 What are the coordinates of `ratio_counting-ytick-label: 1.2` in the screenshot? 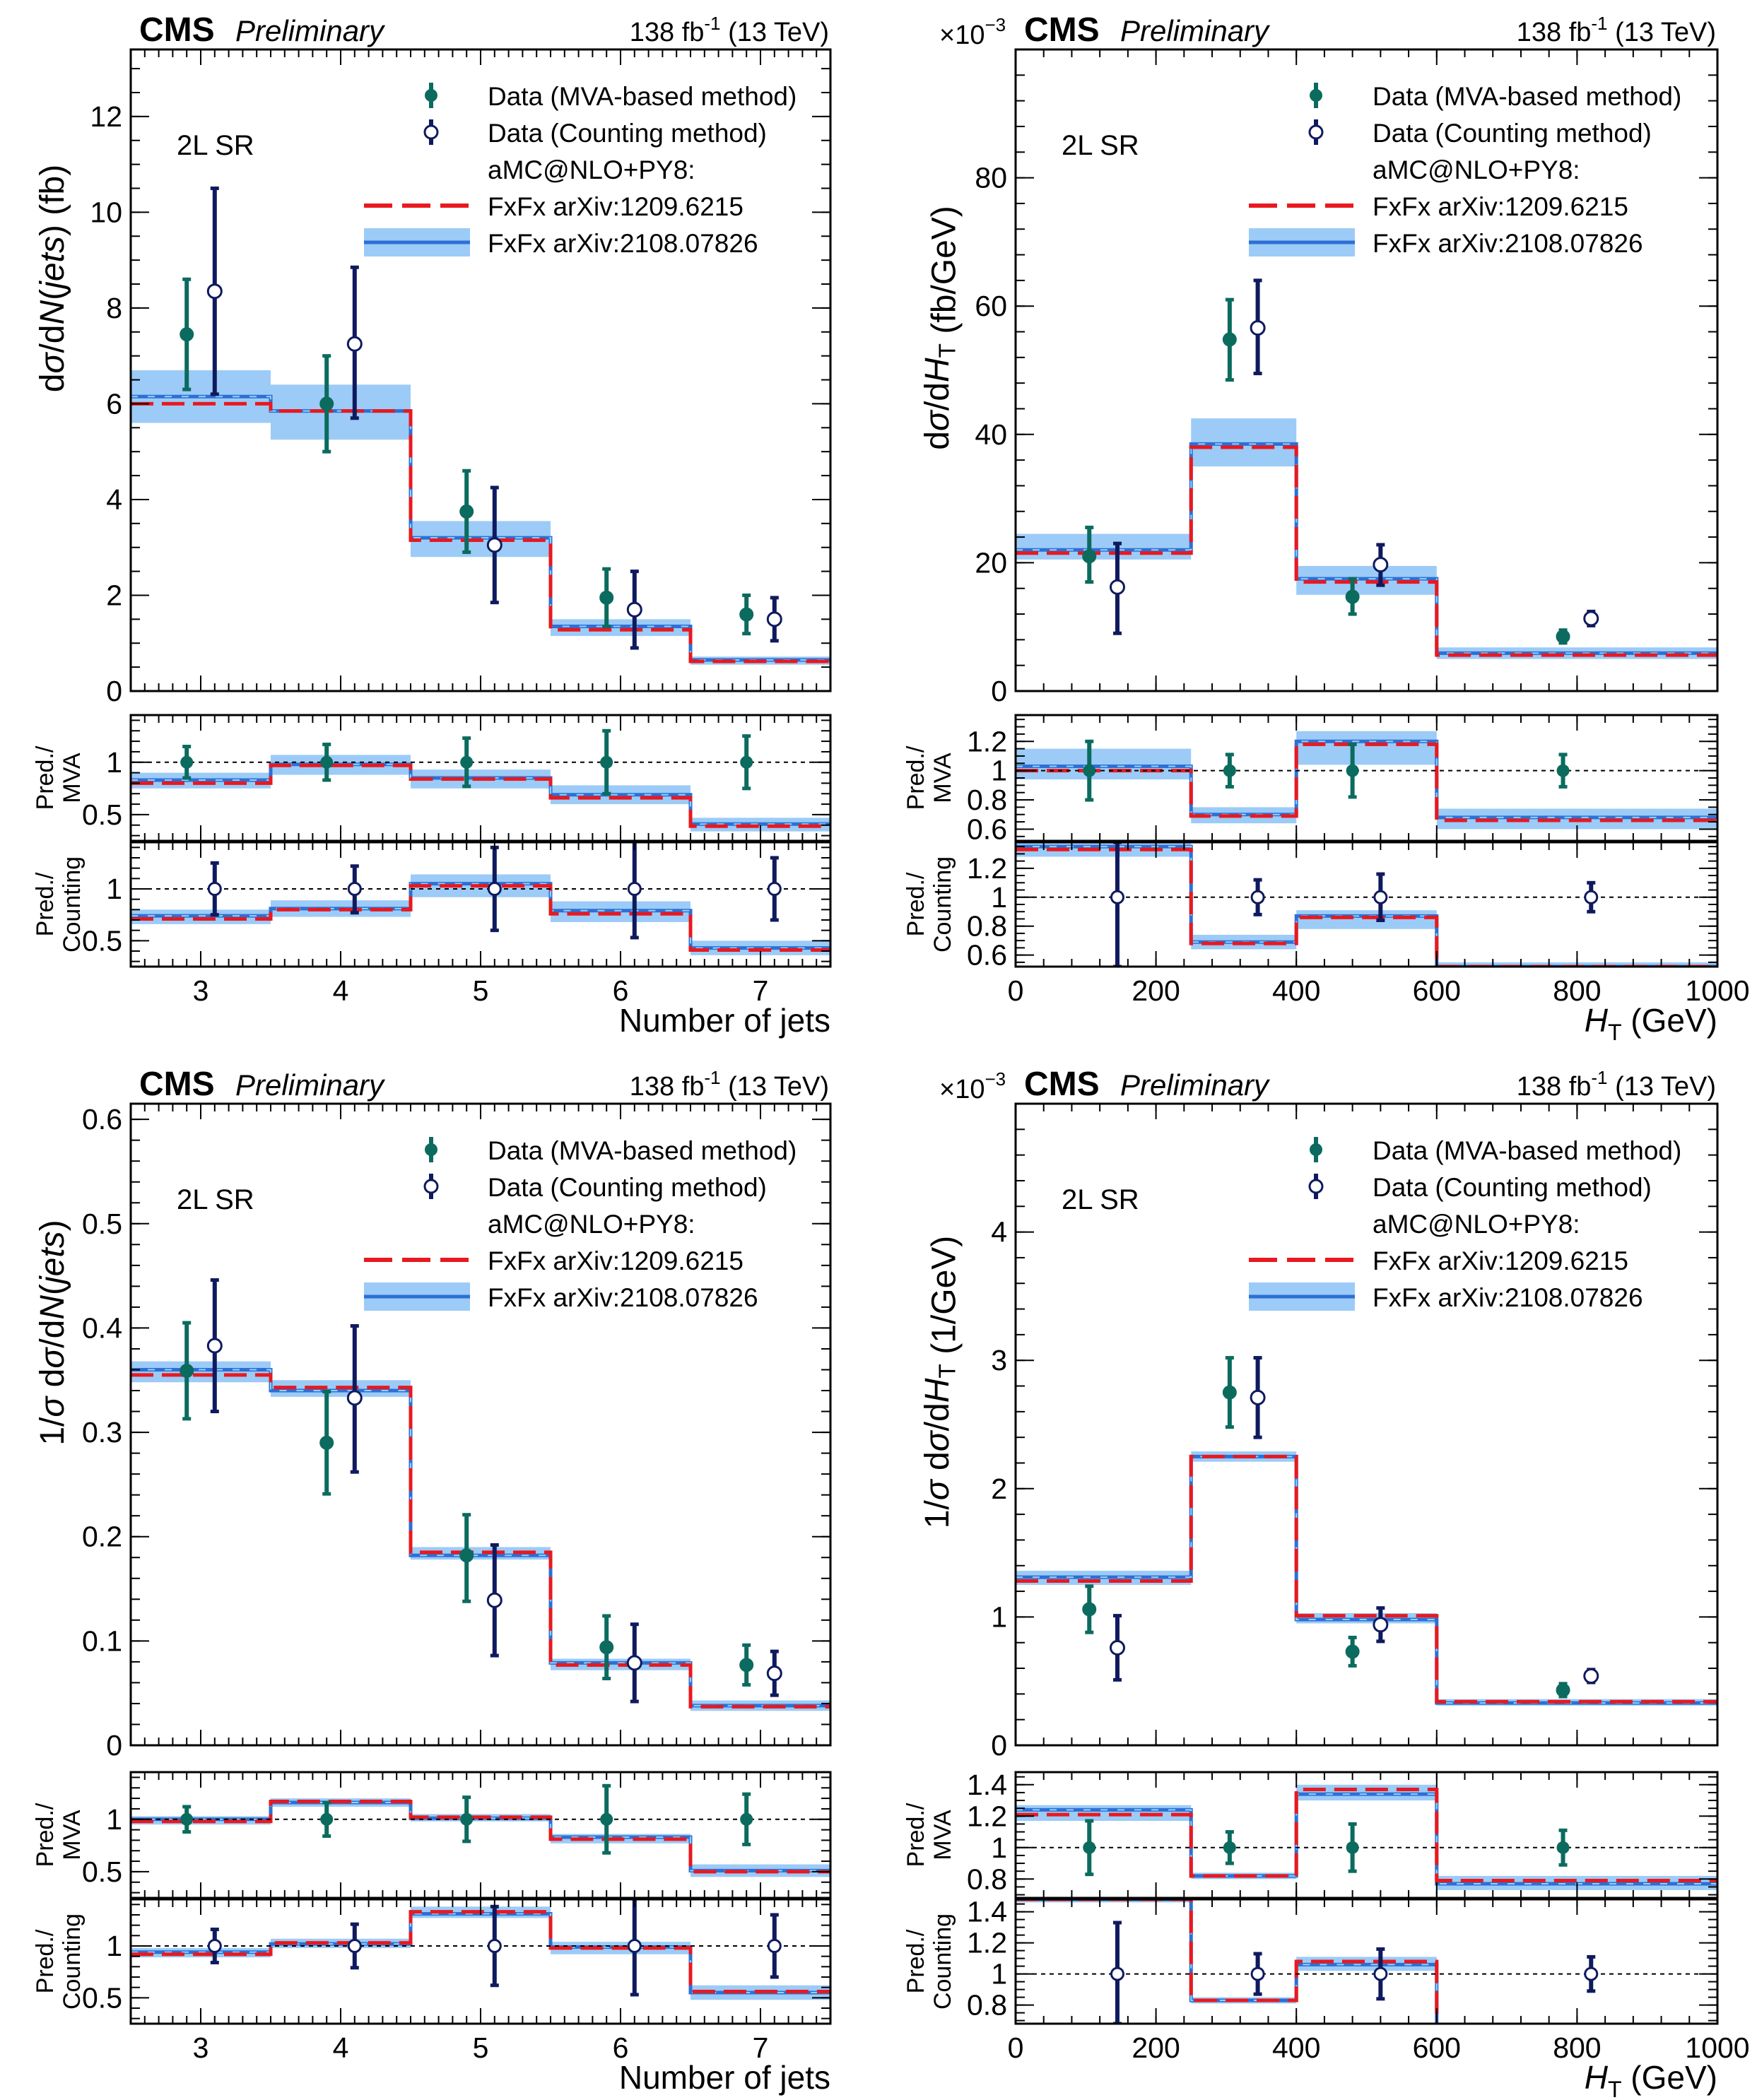 It's located at (987, 868).